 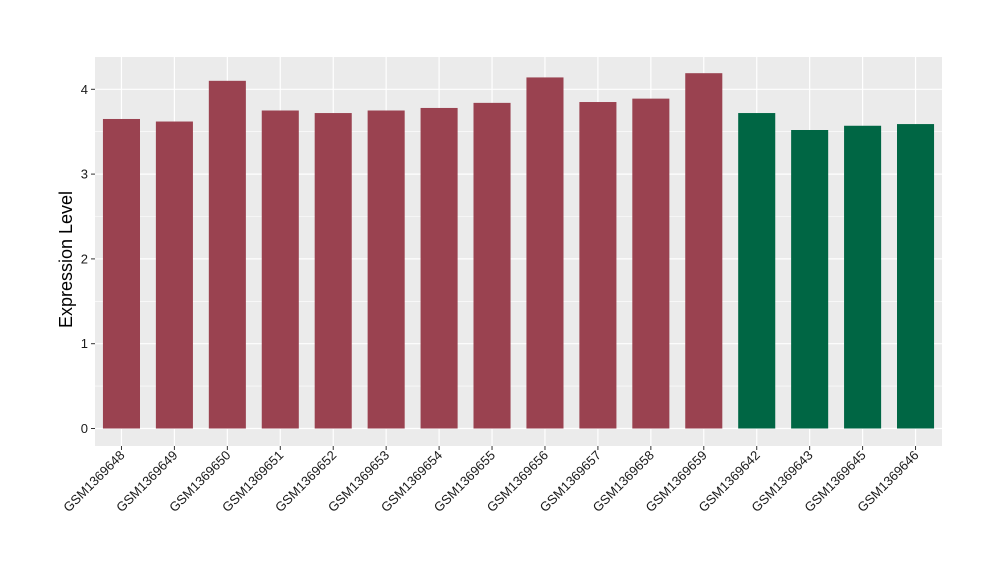 I want to click on y-axis-title: Expression Level, so click(x=66, y=259).